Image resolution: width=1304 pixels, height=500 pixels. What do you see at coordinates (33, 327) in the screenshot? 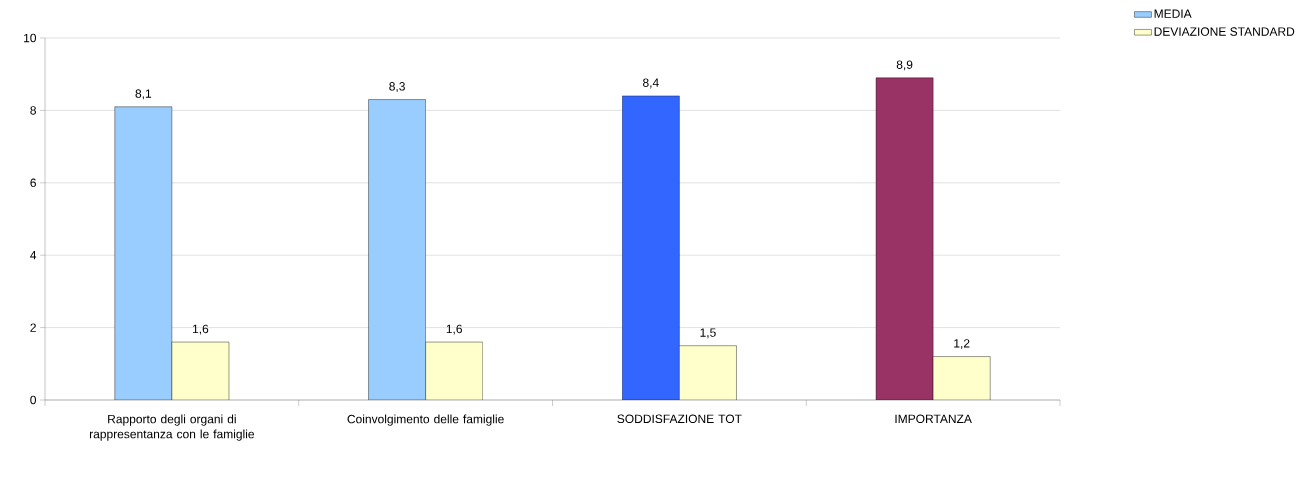
I see `y-tick-label: 2` at bounding box center [33, 327].